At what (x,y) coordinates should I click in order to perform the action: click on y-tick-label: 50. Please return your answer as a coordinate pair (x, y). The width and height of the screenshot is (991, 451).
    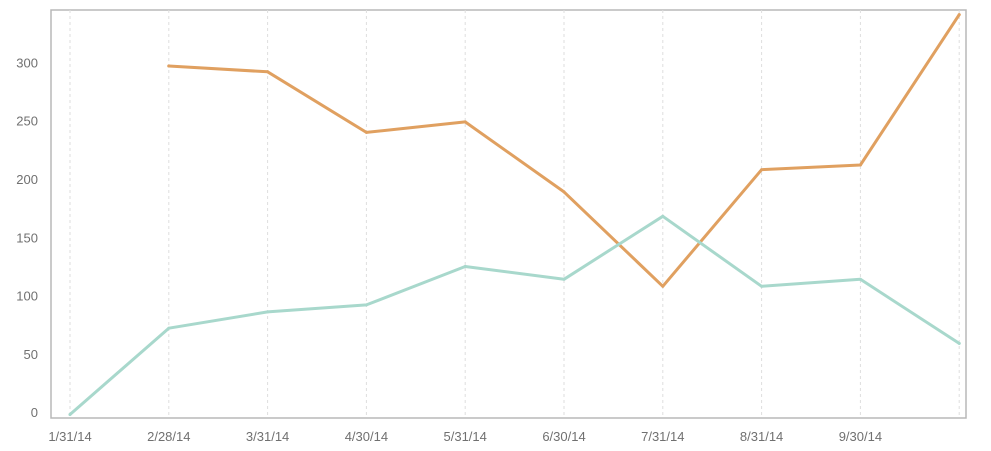
    Looking at the image, I should click on (31, 354).